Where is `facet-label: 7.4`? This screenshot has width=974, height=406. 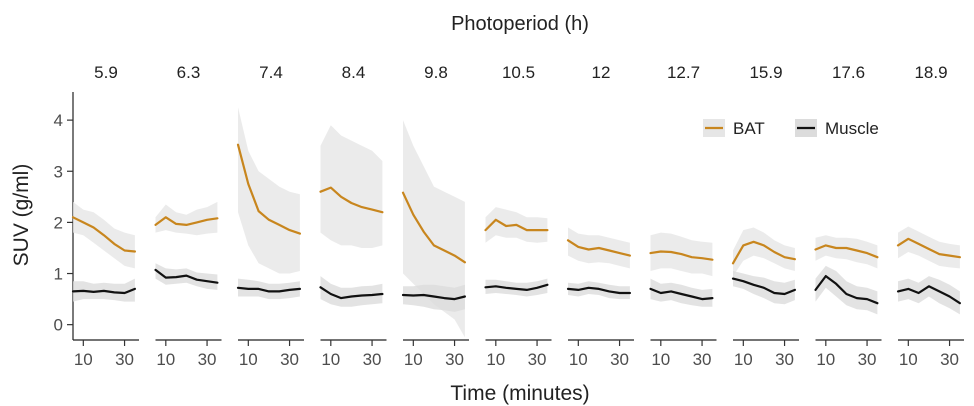
facet-label: 7.4 is located at coordinates (271, 72).